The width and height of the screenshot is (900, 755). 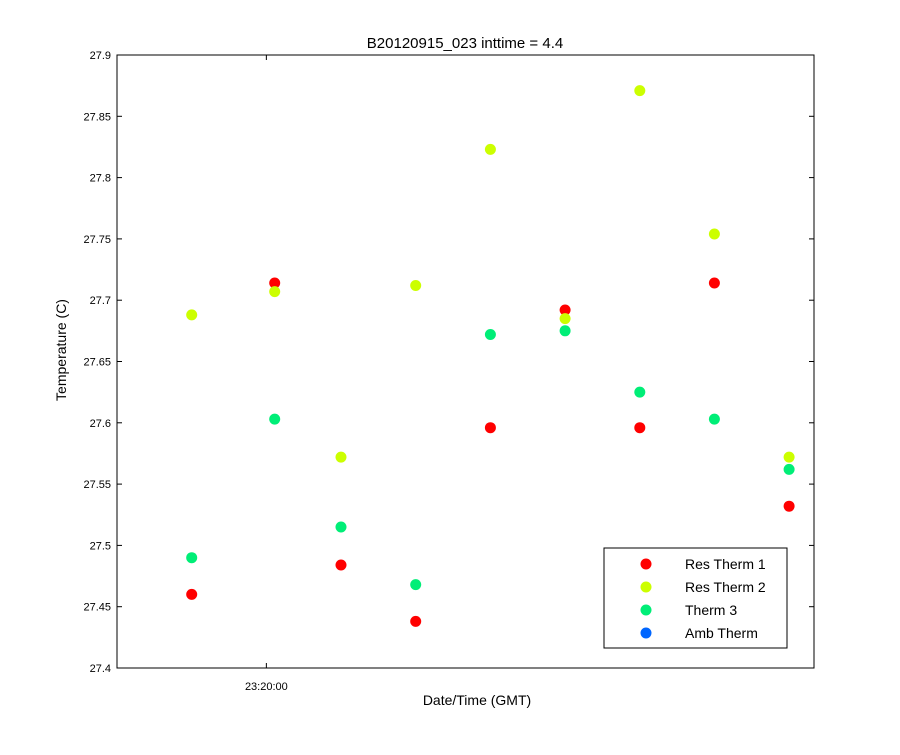 I want to click on legend-box, so click(x=695, y=598).